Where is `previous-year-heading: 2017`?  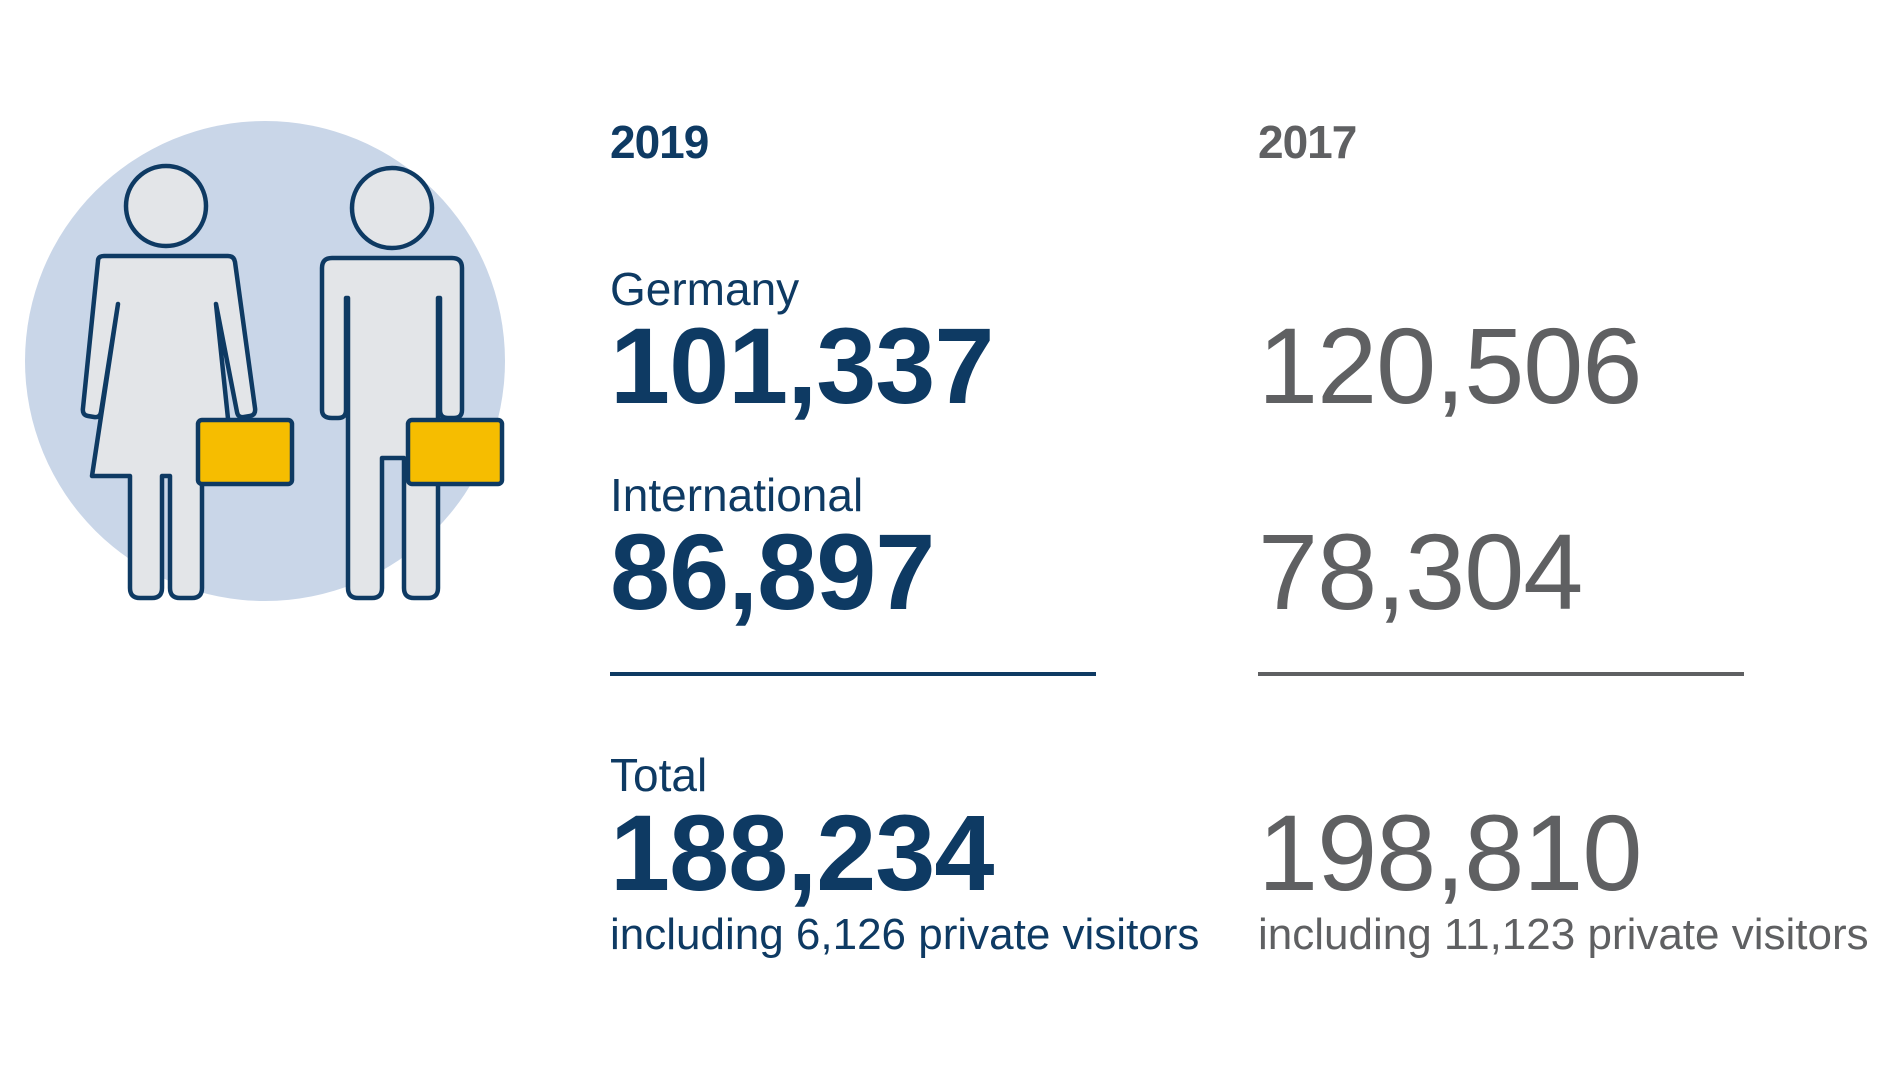 previous-year-heading: 2017 is located at coordinates (1307, 142).